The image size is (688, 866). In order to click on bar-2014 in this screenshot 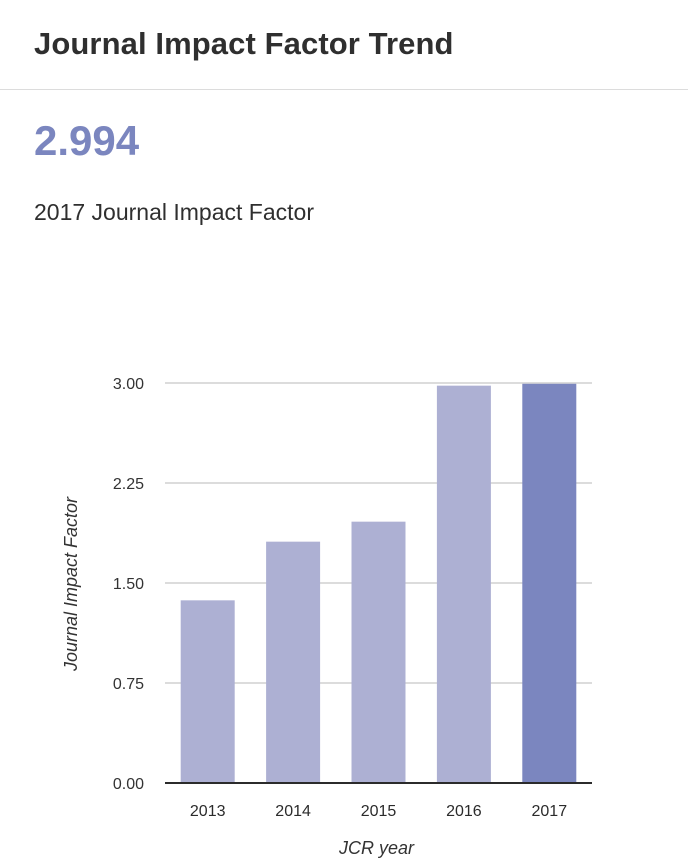, I will do `click(293, 662)`.